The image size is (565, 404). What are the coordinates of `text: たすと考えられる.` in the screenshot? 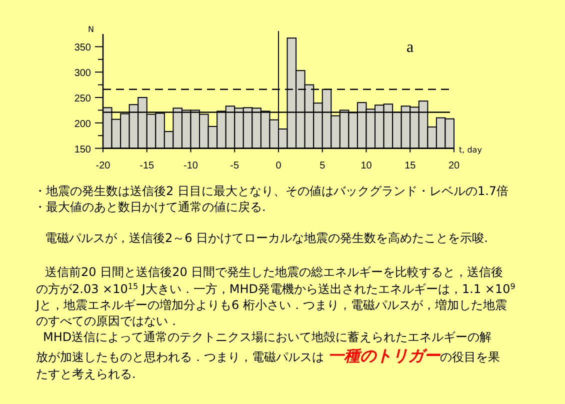 It's located at (86, 374).